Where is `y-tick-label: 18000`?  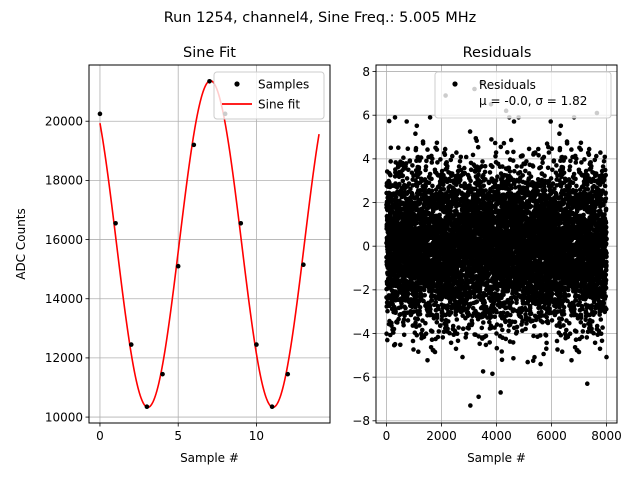 y-tick-label: 18000 is located at coordinates (64, 181).